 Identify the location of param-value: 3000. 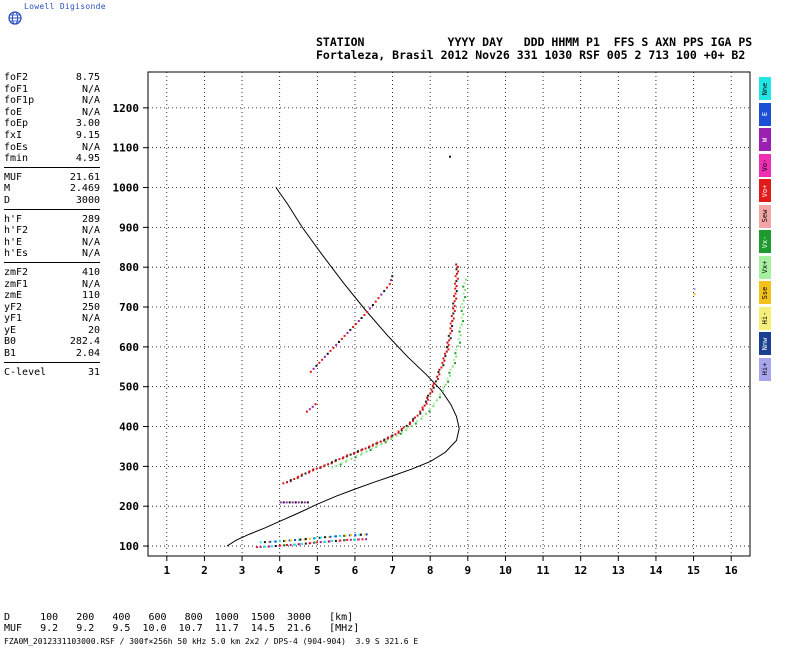
(87, 200).